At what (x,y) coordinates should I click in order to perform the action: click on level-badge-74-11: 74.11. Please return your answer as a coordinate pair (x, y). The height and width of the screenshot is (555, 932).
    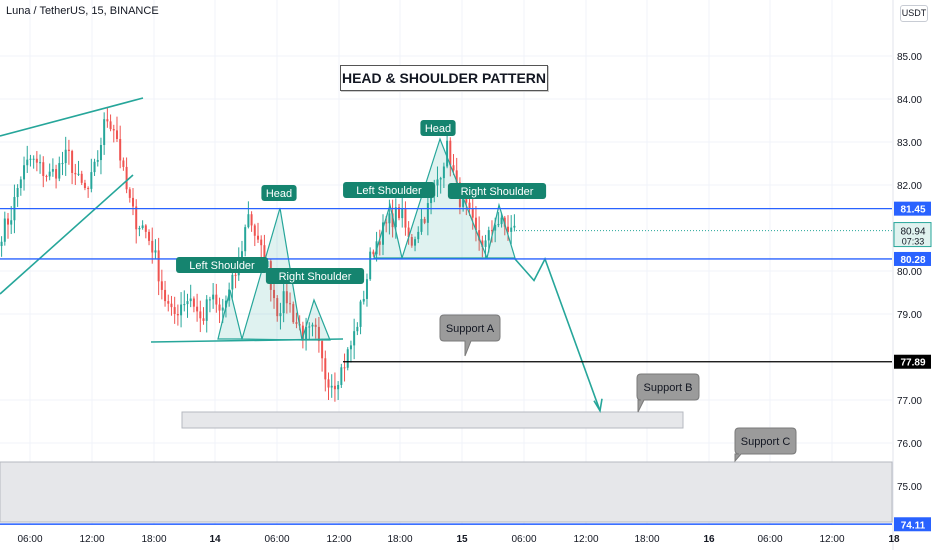
    Looking at the image, I should click on (912, 524).